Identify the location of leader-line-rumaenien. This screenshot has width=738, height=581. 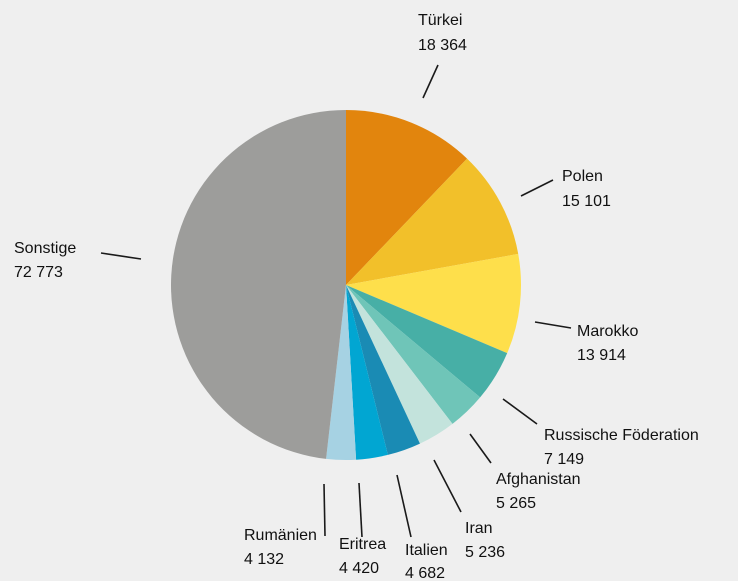
(324, 510).